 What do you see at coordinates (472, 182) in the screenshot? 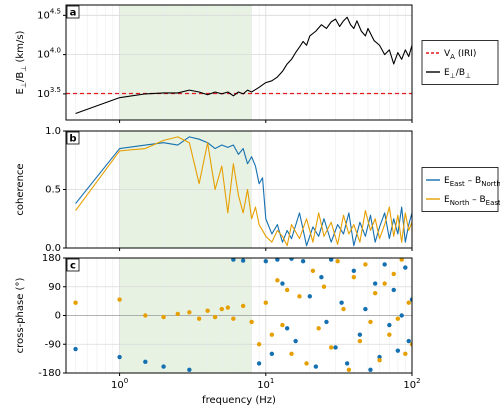
I see `legend-label: EEast – BNorth` at bounding box center [472, 182].